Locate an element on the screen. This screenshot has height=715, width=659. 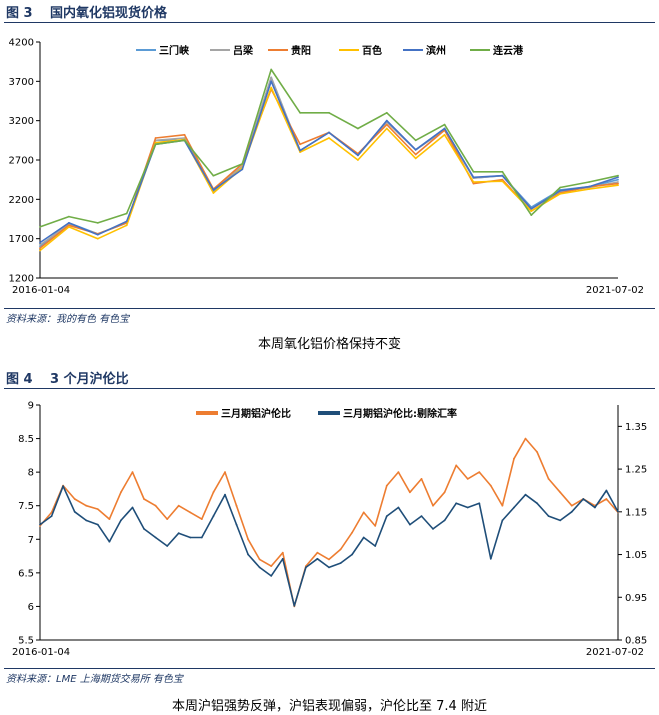
x-end-label: 2021-07-02 is located at coordinates (615, 290).